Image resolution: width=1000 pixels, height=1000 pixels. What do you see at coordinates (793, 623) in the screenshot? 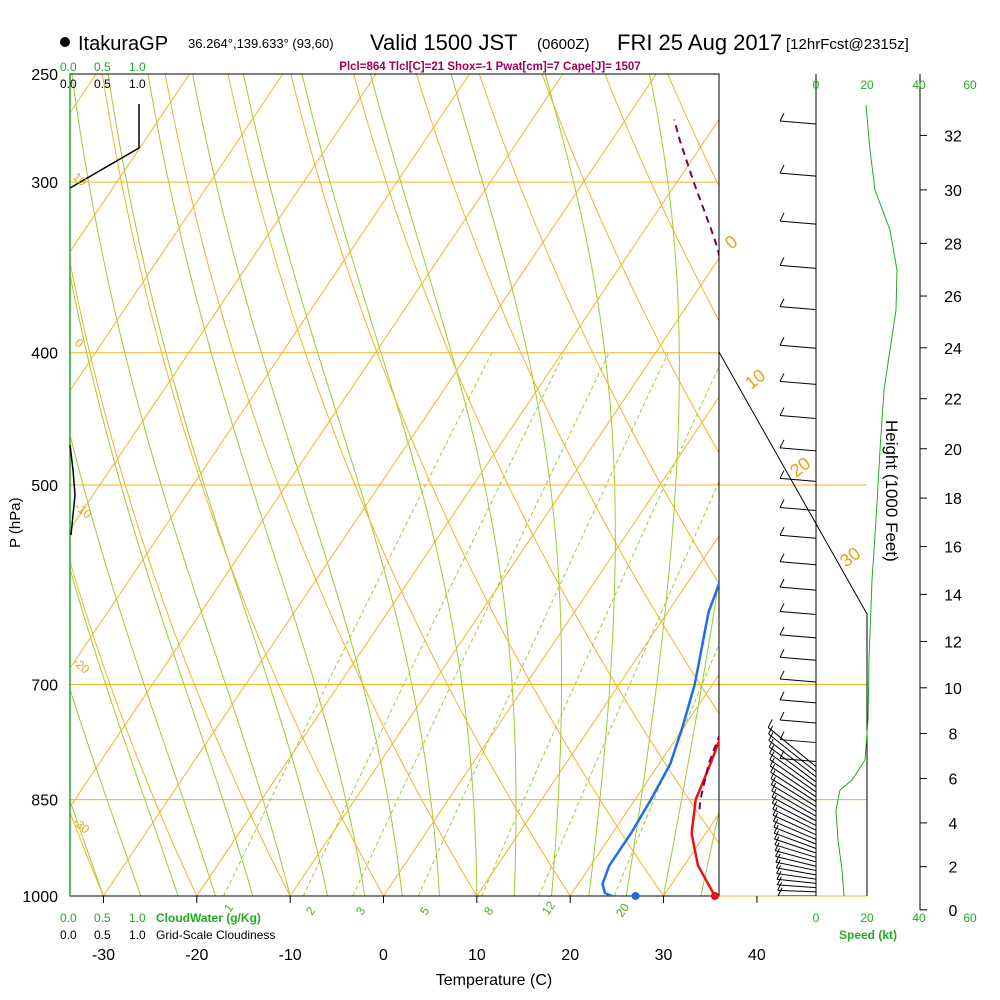
I see `height-curve` at bounding box center [793, 623].